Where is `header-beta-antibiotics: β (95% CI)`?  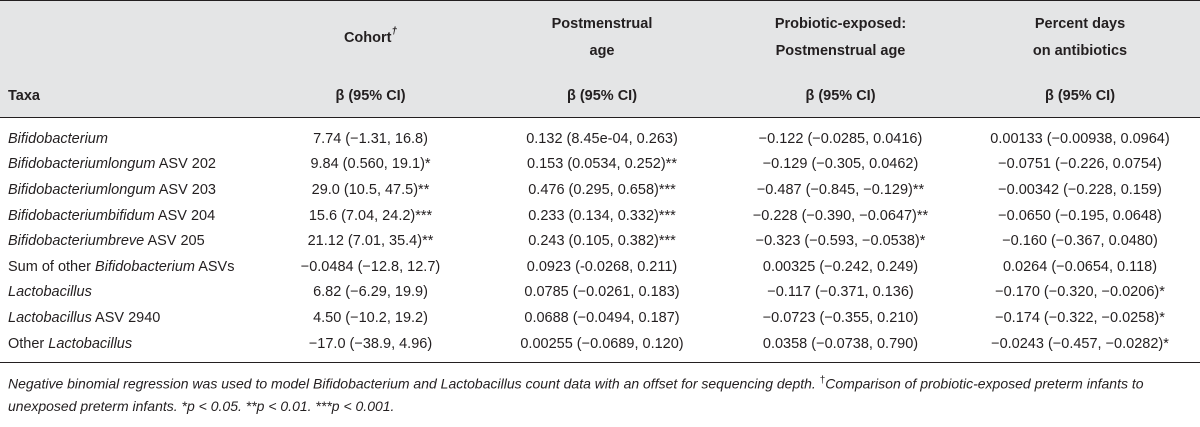 header-beta-antibiotics: β (95% CI) is located at coordinates (1080, 96).